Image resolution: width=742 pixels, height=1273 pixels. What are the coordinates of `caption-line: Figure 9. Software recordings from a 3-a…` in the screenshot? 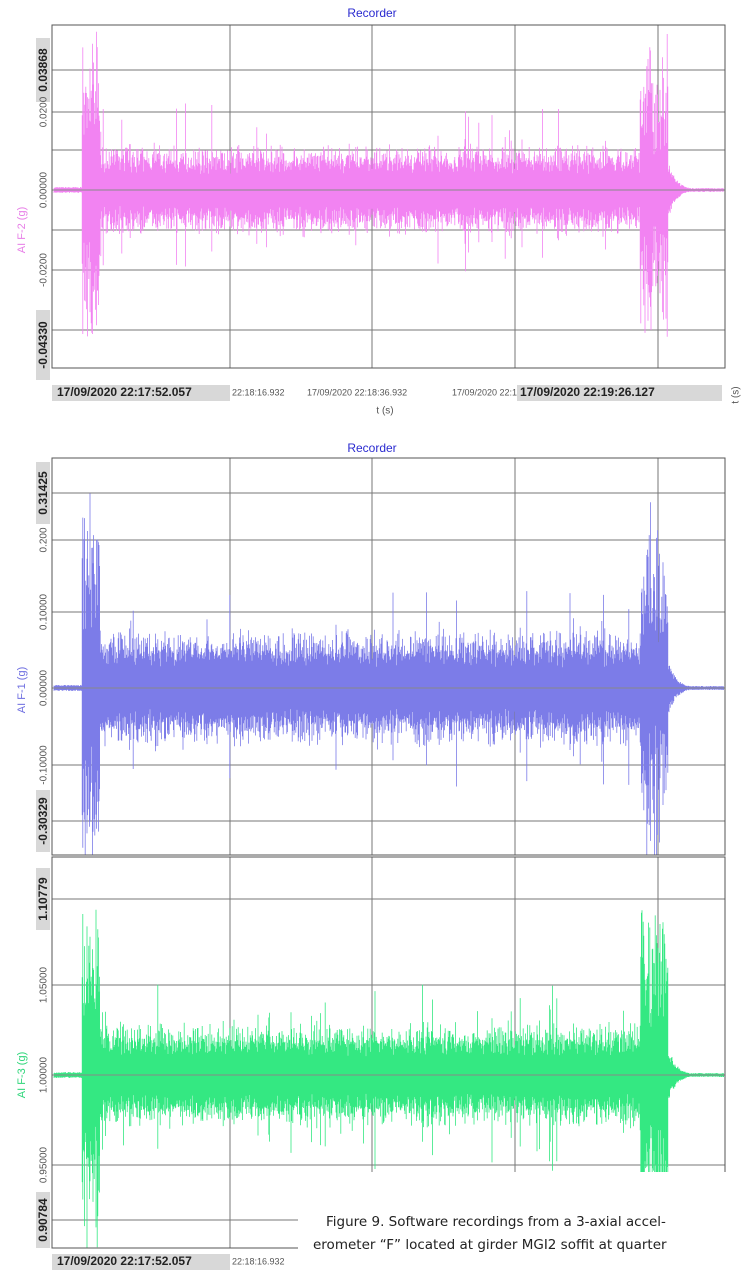 It's located at (496, 1222).